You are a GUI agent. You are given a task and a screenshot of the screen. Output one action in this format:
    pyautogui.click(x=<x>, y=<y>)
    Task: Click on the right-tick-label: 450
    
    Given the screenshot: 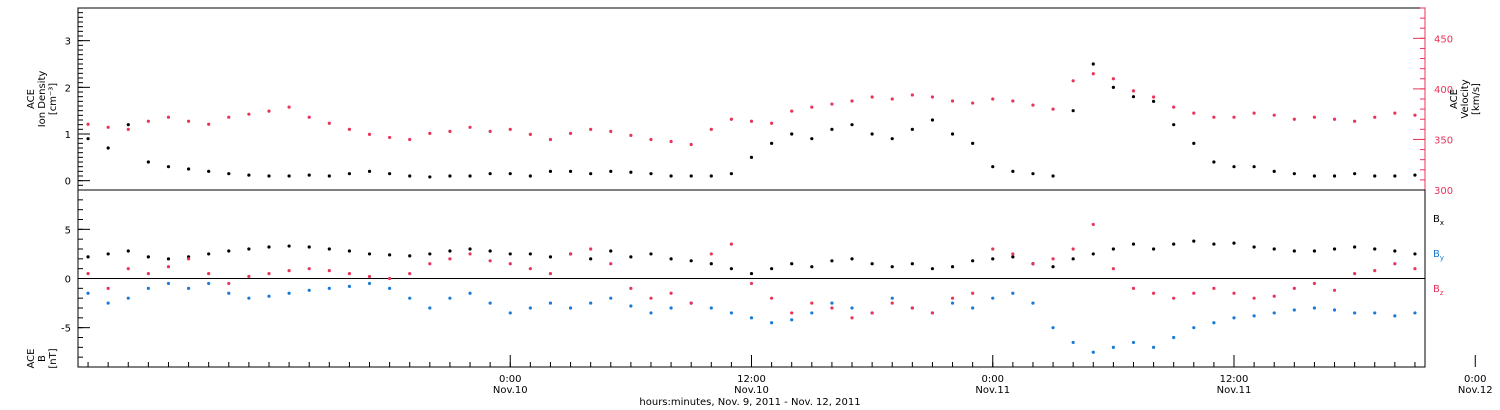 What is the action you would take?
    pyautogui.click(x=1443, y=39)
    